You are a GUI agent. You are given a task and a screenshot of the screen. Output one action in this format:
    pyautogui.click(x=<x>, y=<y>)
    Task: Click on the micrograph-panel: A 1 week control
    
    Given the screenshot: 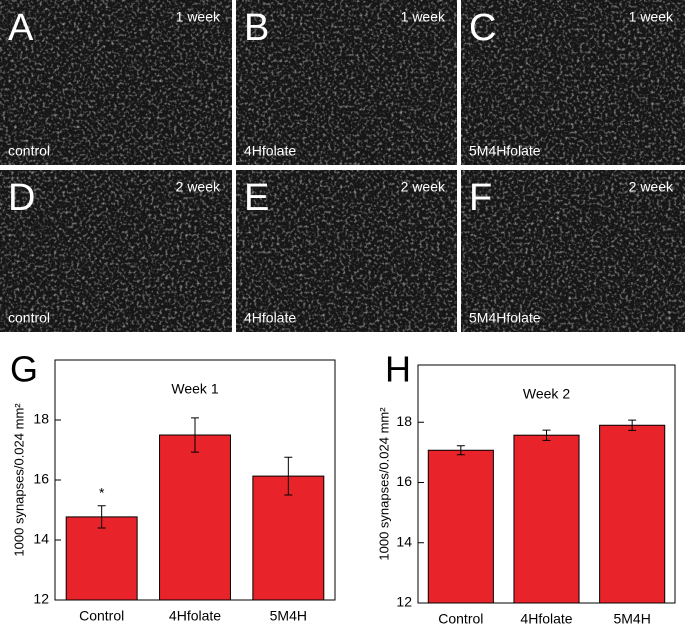 What is the action you would take?
    pyautogui.click(x=116, y=82)
    